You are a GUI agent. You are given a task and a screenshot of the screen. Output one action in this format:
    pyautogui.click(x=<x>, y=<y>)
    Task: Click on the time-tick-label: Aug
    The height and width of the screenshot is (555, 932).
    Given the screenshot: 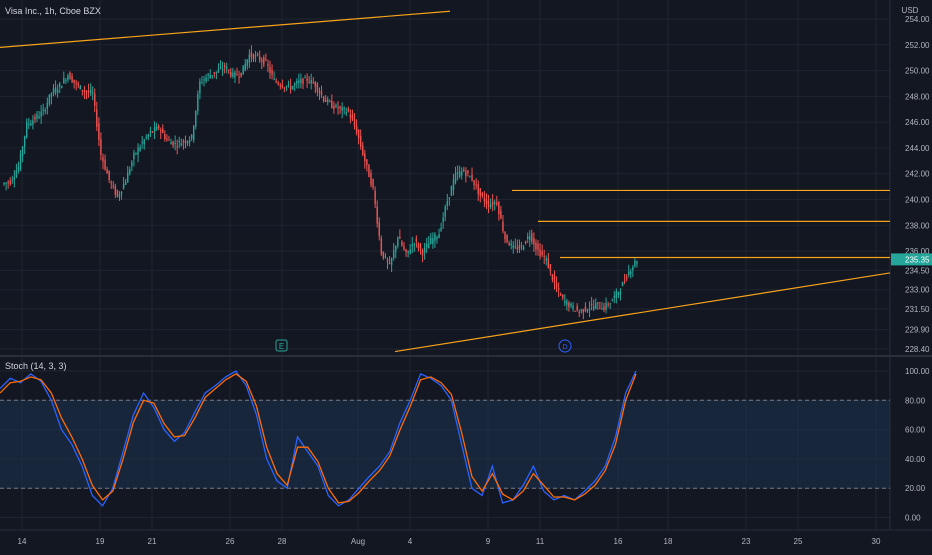 What is the action you would take?
    pyautogui.click(x=358, y=541)
    